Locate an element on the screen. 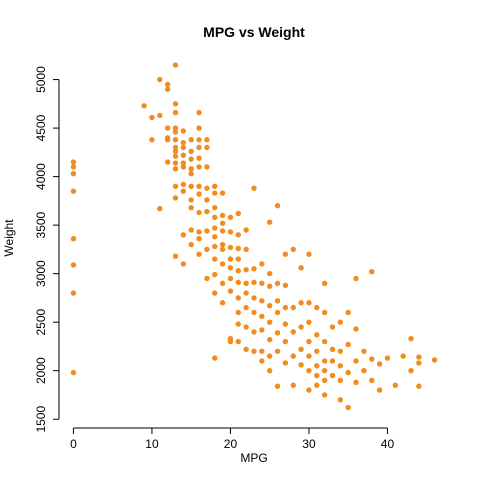 This screenshot has width=480, height=480. x-tick-label: 10 is located at coordinates (152, 444).